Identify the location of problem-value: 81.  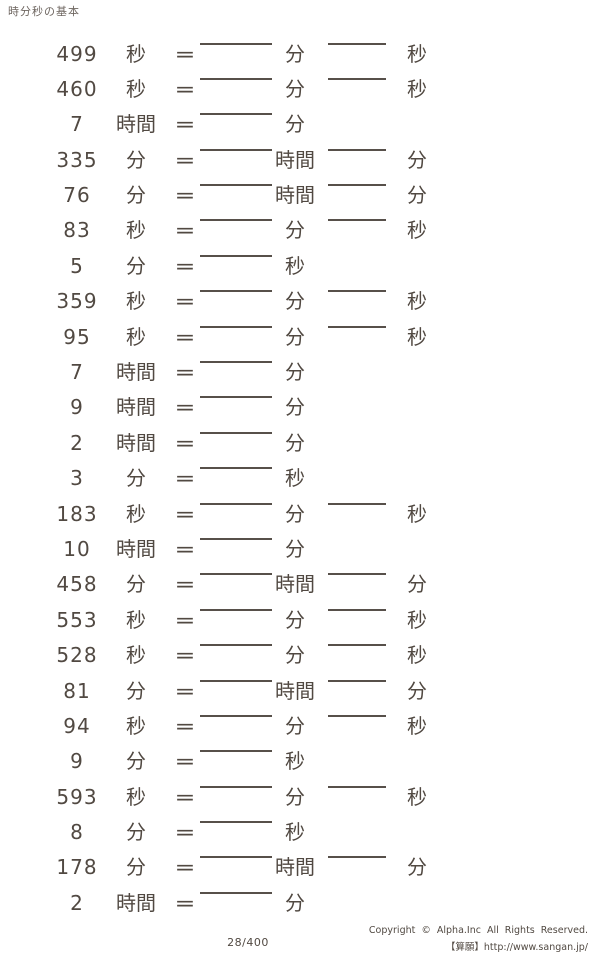
(77, 690).